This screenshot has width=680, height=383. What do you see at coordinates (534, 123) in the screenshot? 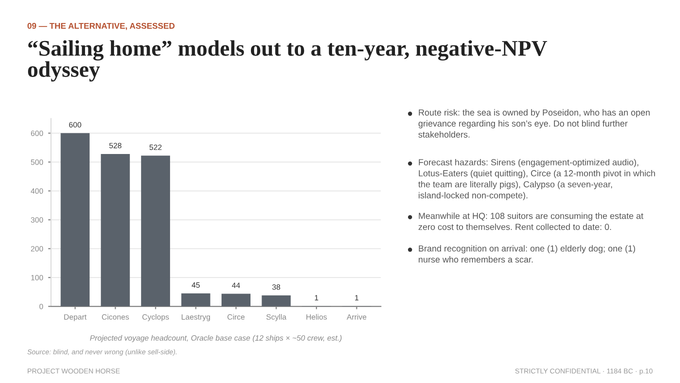
I see `text: Route risk: the sea is owned by Poseidon, who has an open grievance regarding his son’s eye. Do not blind further stakeholders.` at bounding box center [534, 123].